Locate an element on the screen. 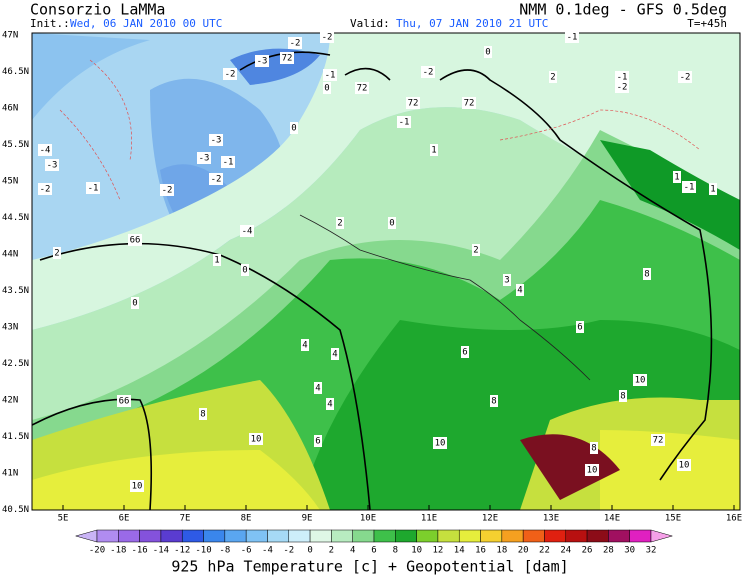  lat-label: 44N is located at coordinates (10, 255).